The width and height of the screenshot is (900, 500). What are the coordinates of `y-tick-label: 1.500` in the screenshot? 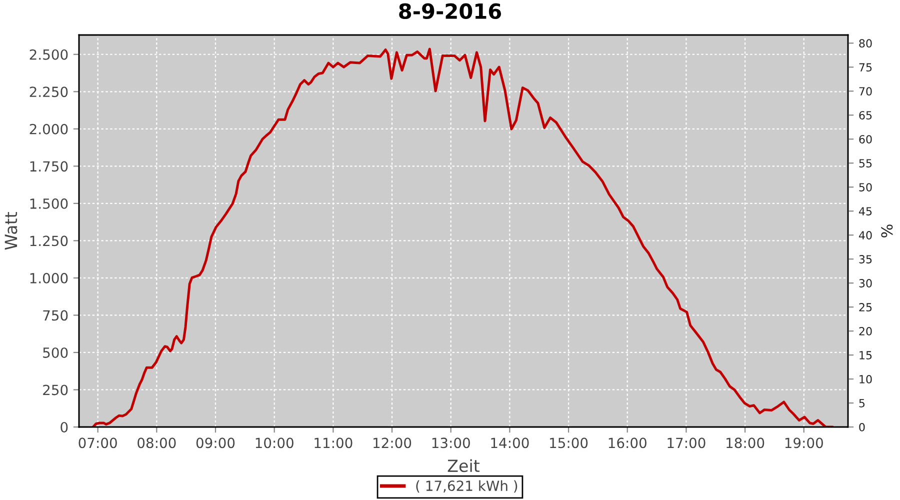 It's located at (49, 203).